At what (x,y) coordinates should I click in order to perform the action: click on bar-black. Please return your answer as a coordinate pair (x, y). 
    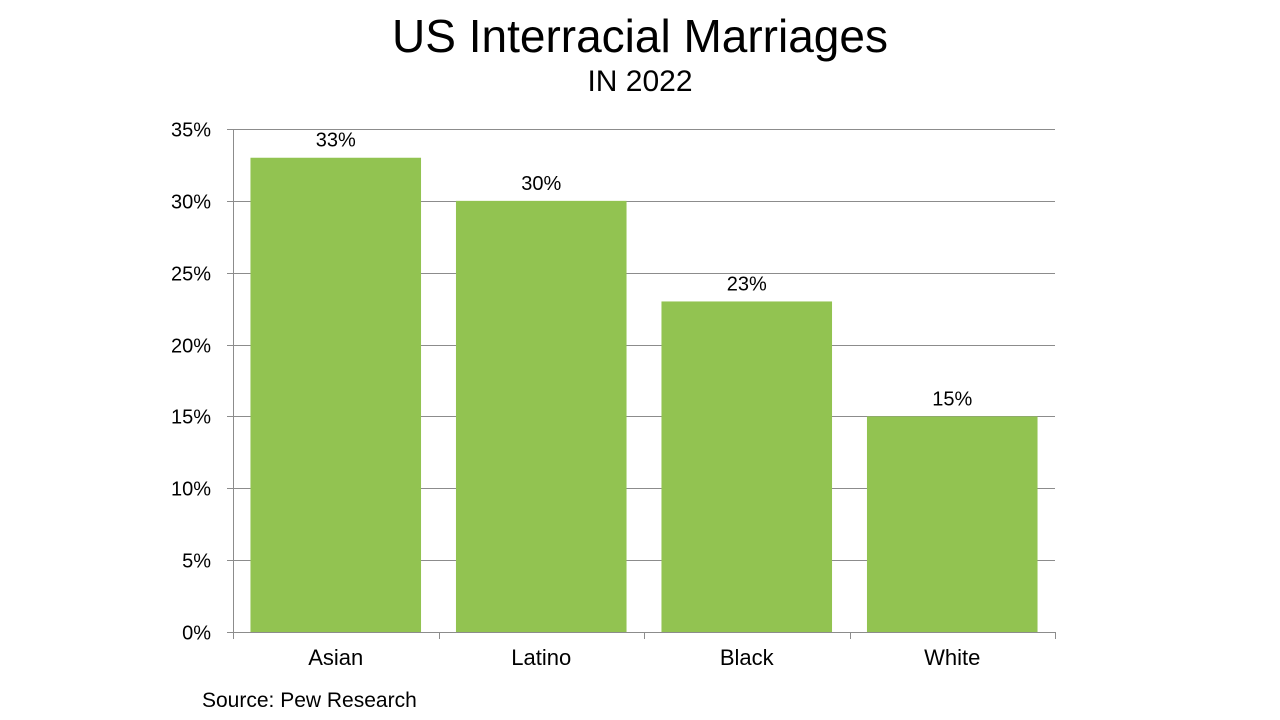
    Looking at the image, I should click on (747, 466).